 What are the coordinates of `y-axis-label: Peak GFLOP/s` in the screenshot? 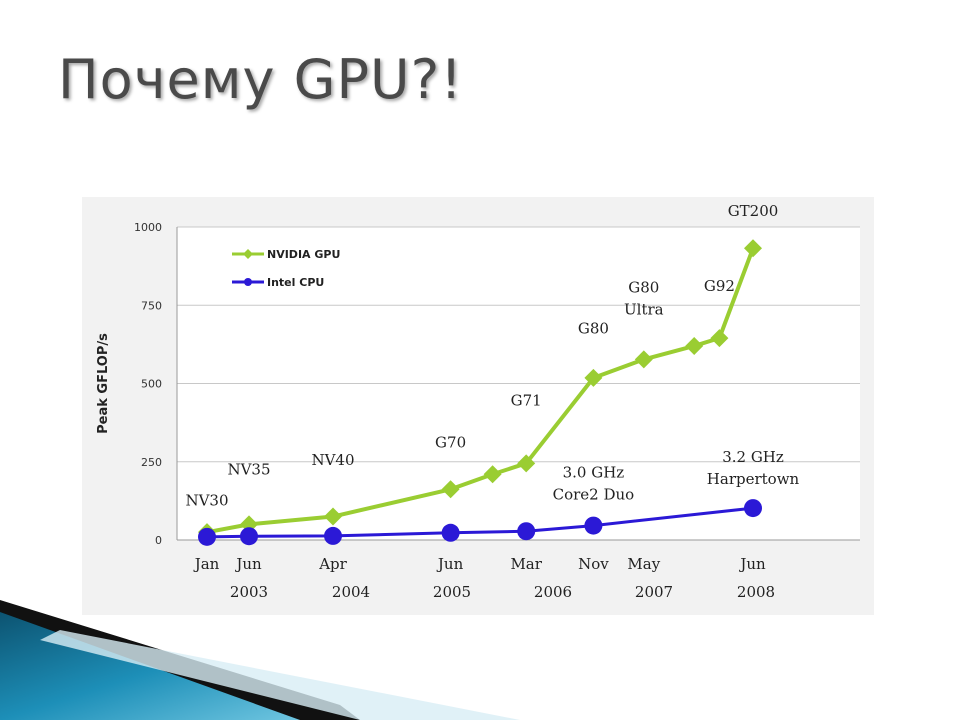 It's located at (103, 383).